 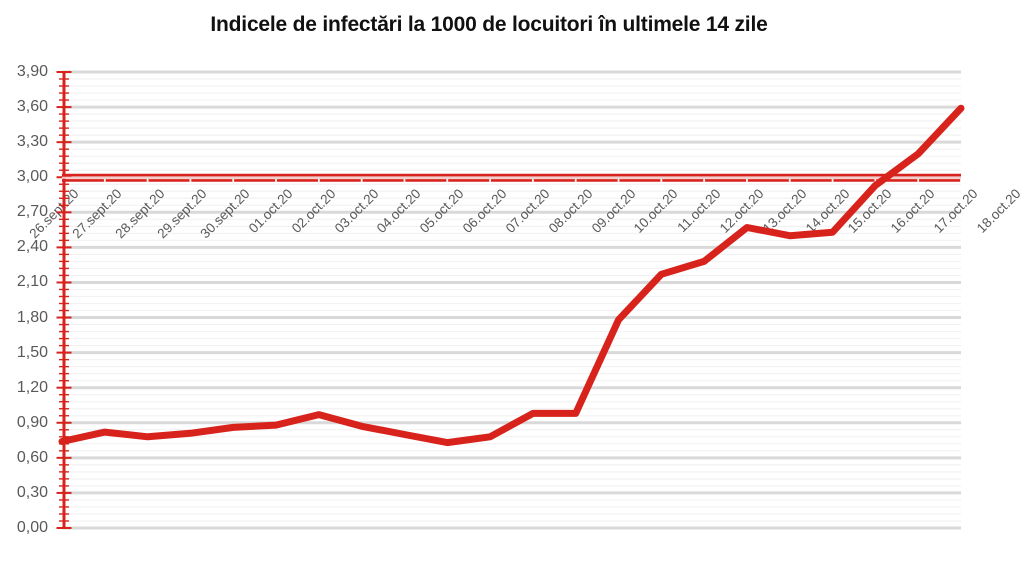 What do you see at coordinates (32, 177) in the screenshot?
I see `y-axis-tick-label: 3,00` at bounding box center [32, 177].